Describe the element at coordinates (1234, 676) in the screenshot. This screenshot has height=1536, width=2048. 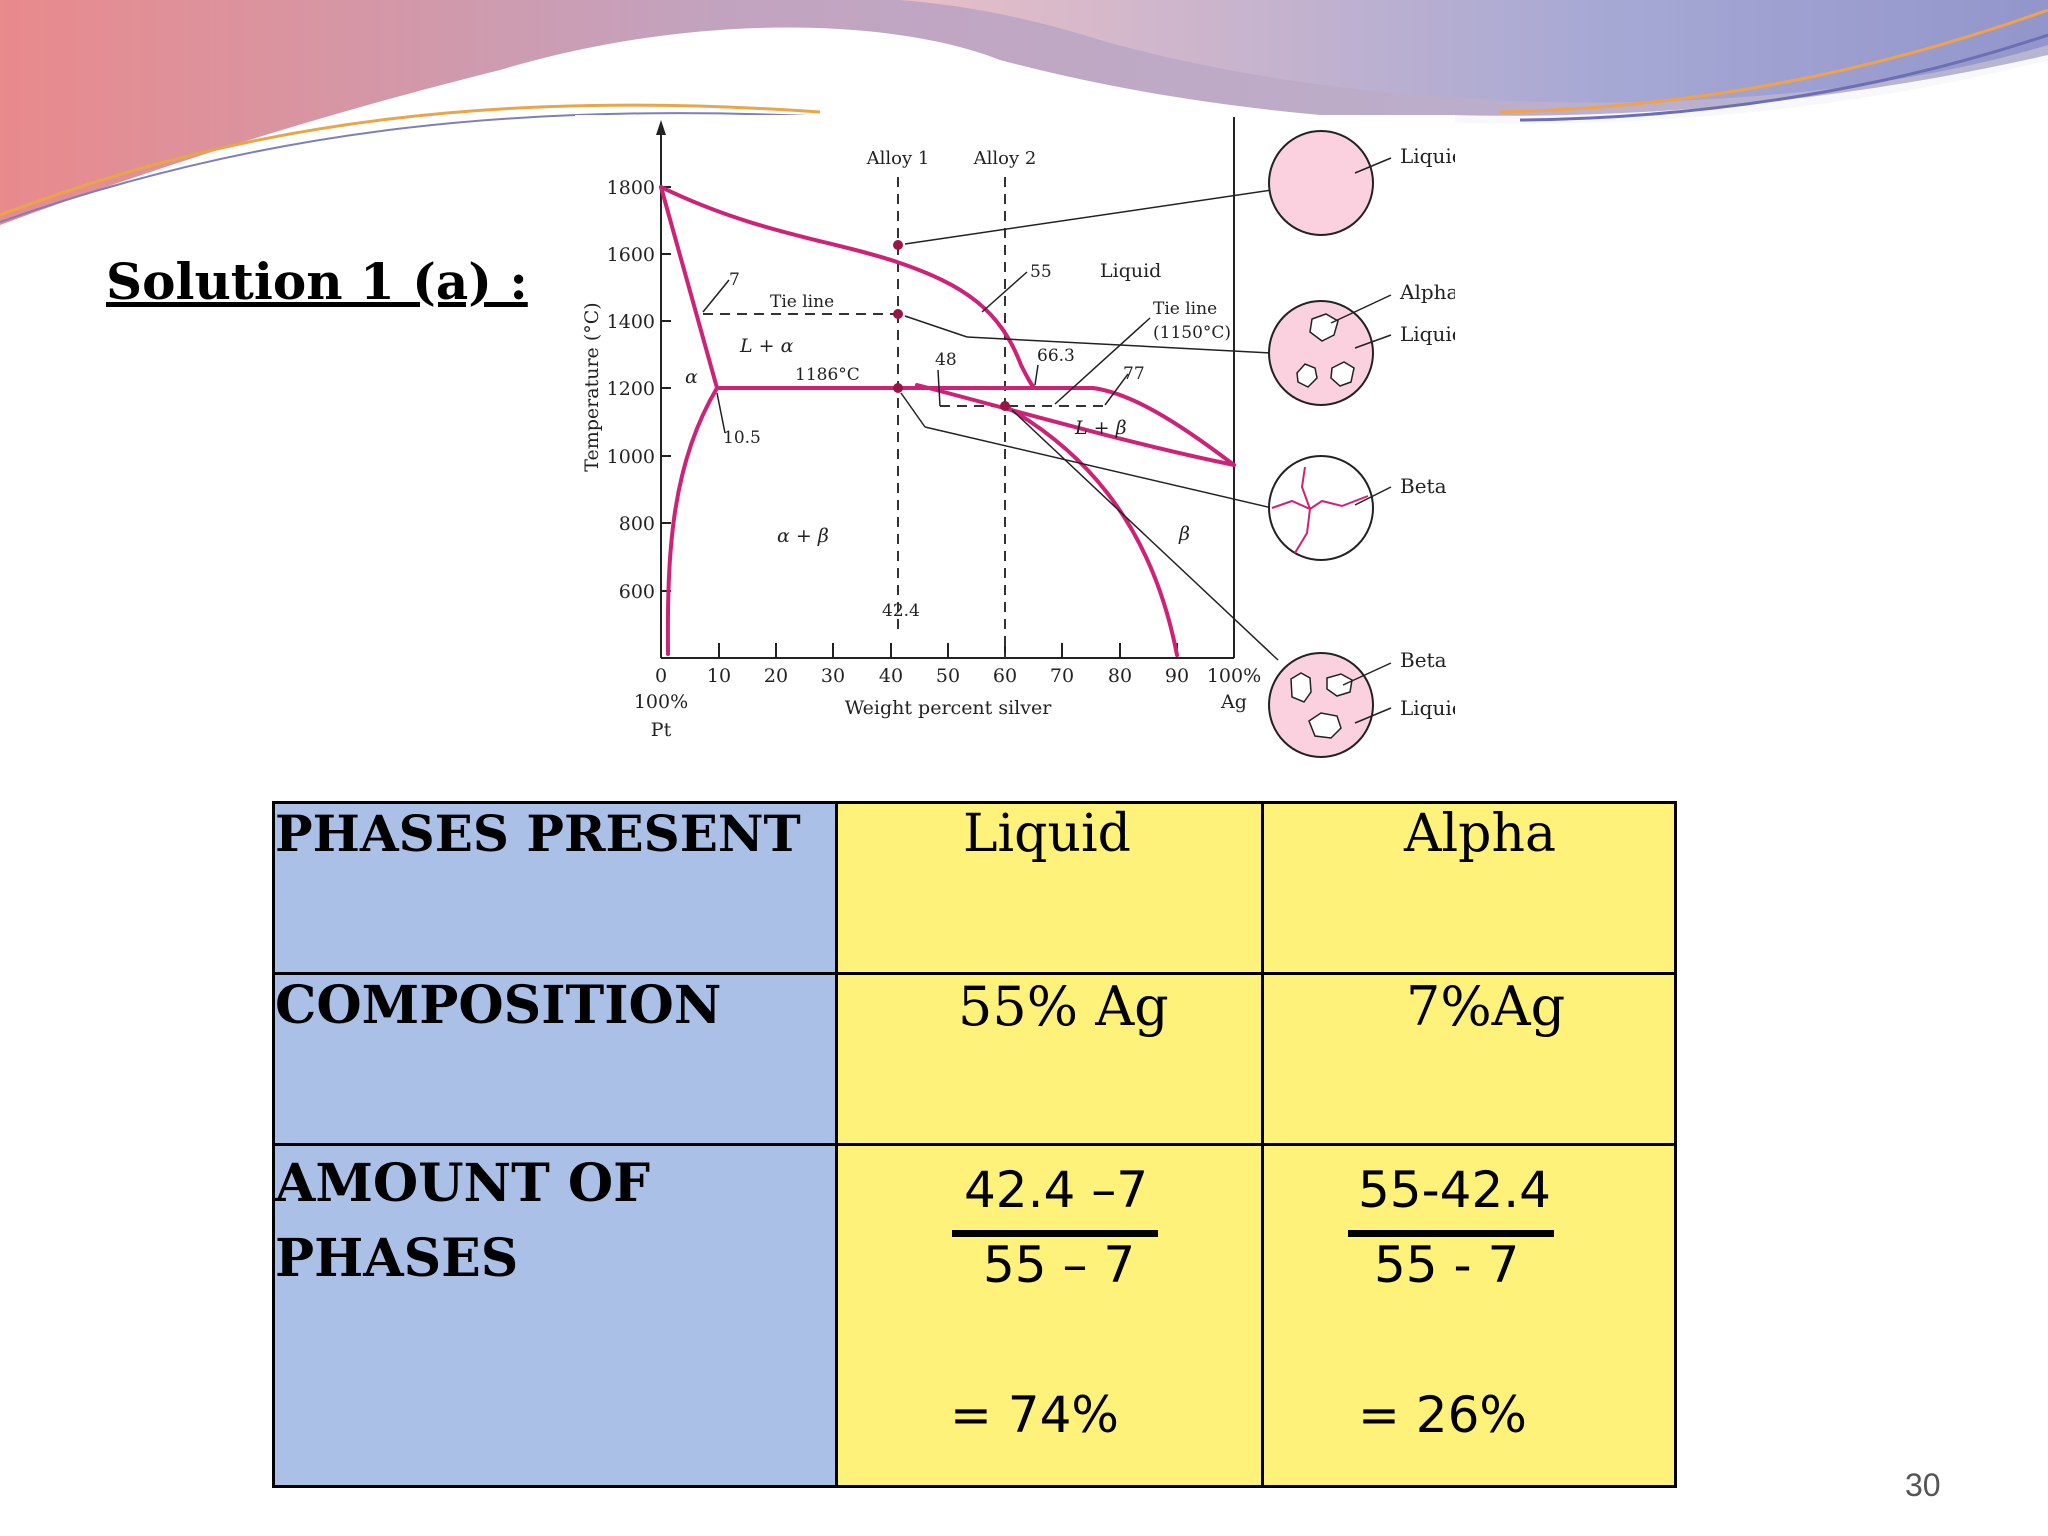
I see `x-tick-100: 100%` at that location.